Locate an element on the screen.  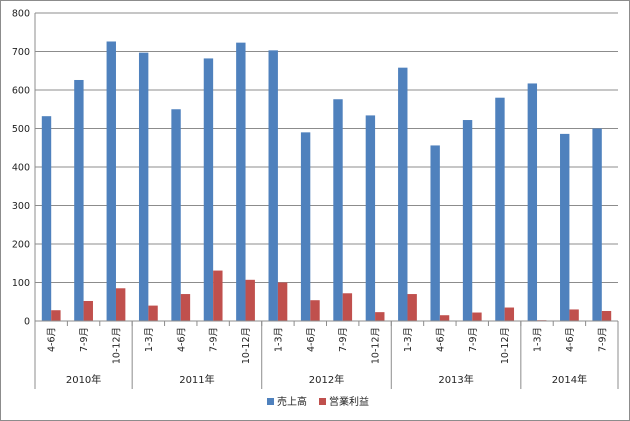
y-tick-label: 400 is located at coordinates (21, 168).